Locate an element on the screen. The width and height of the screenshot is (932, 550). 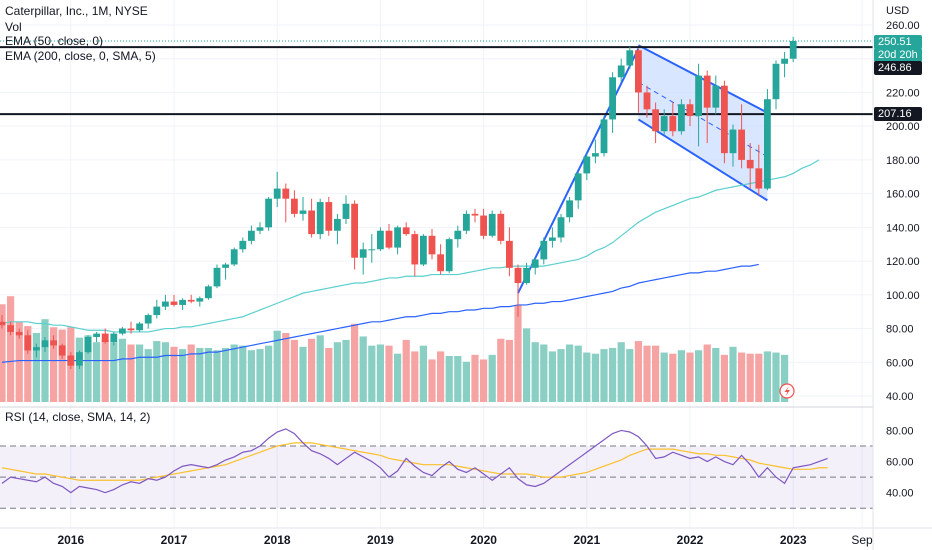
channel-drawing is located at coordinates (642, 169).